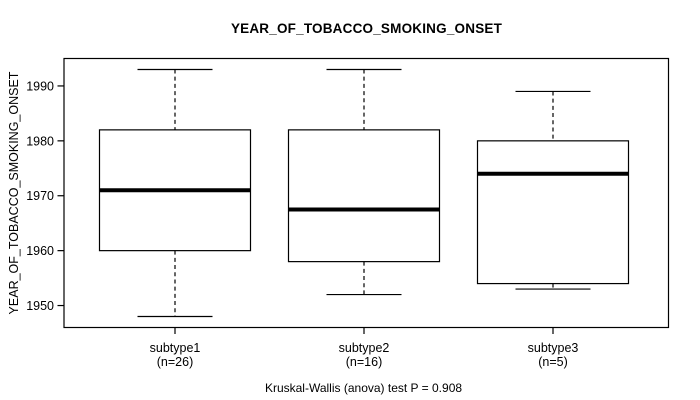 This screenshot has height=400, width=700. I want to click on group-n-label-subtype1: (n=26), so click(175, 362).